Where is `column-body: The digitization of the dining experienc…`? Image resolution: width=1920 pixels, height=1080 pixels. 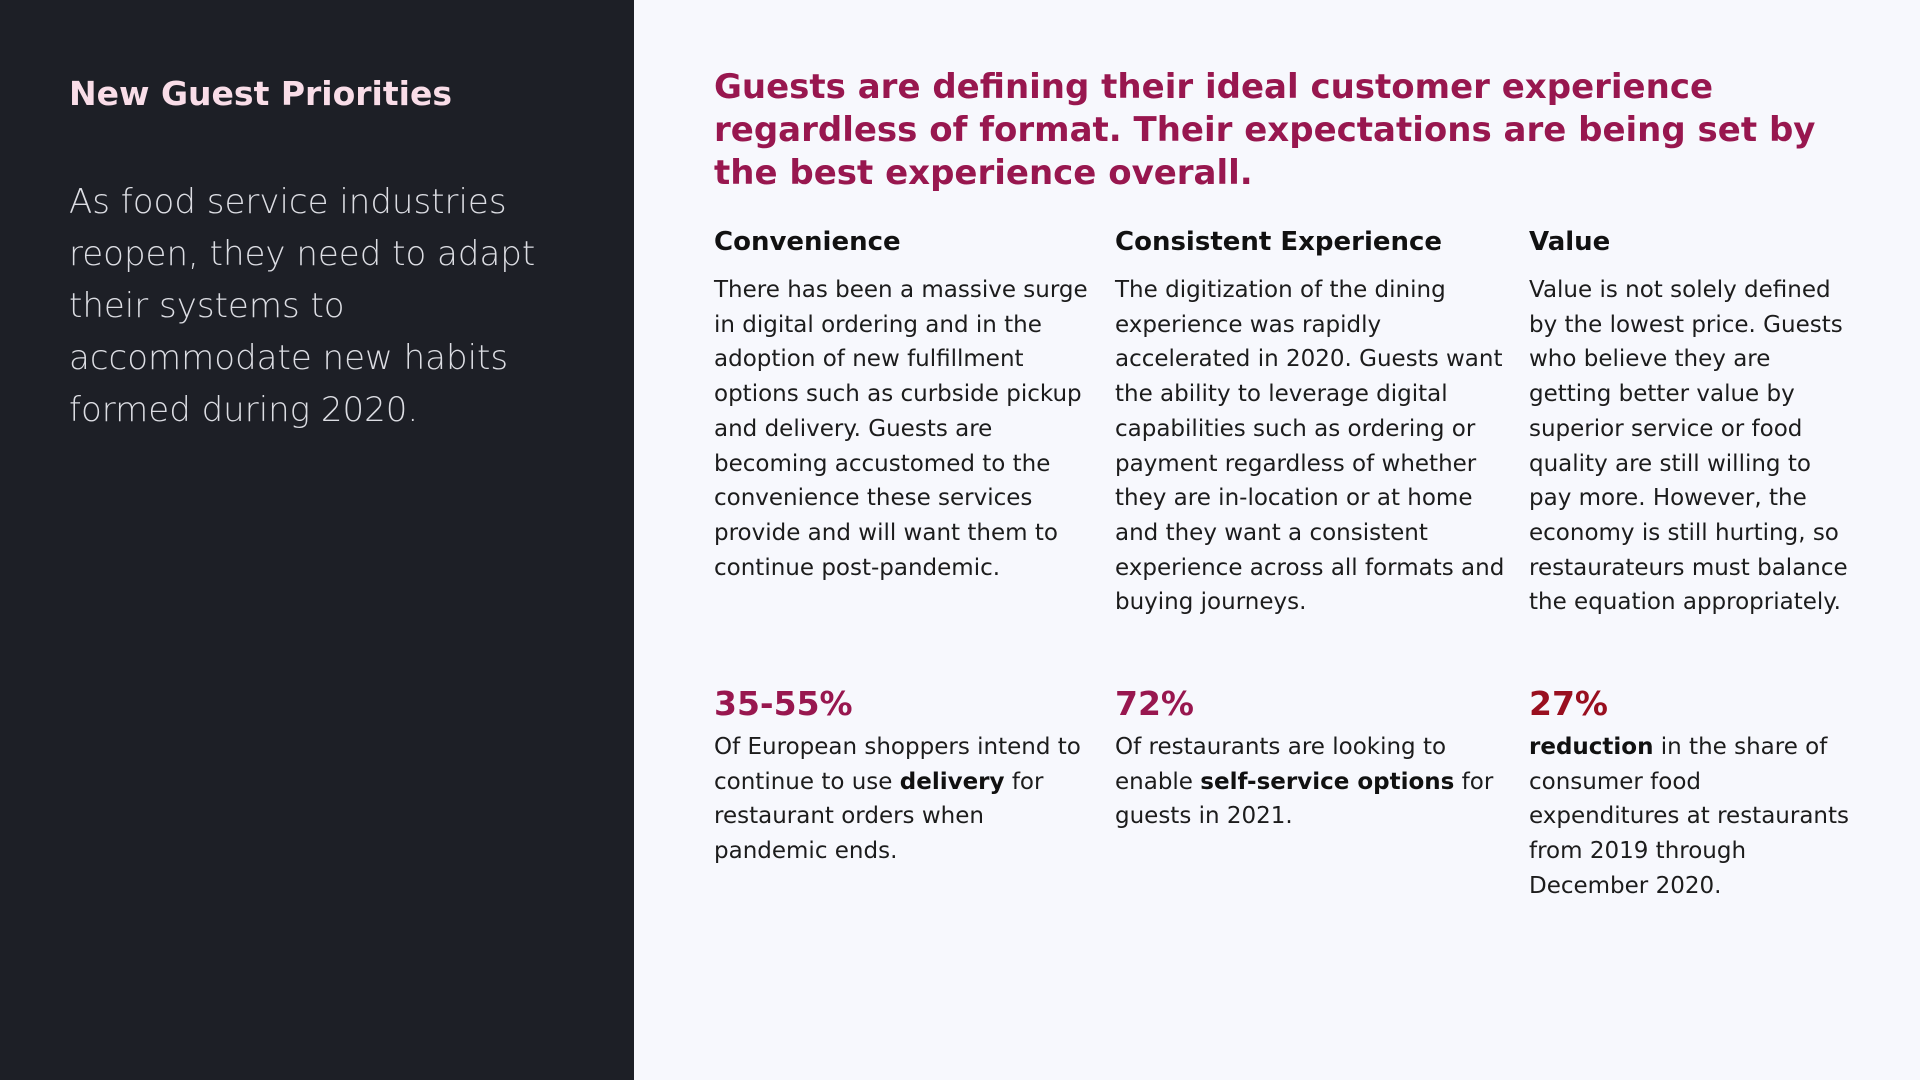 column-body: The digitization of the dining experienc… is located at coordinates (1310, 446).